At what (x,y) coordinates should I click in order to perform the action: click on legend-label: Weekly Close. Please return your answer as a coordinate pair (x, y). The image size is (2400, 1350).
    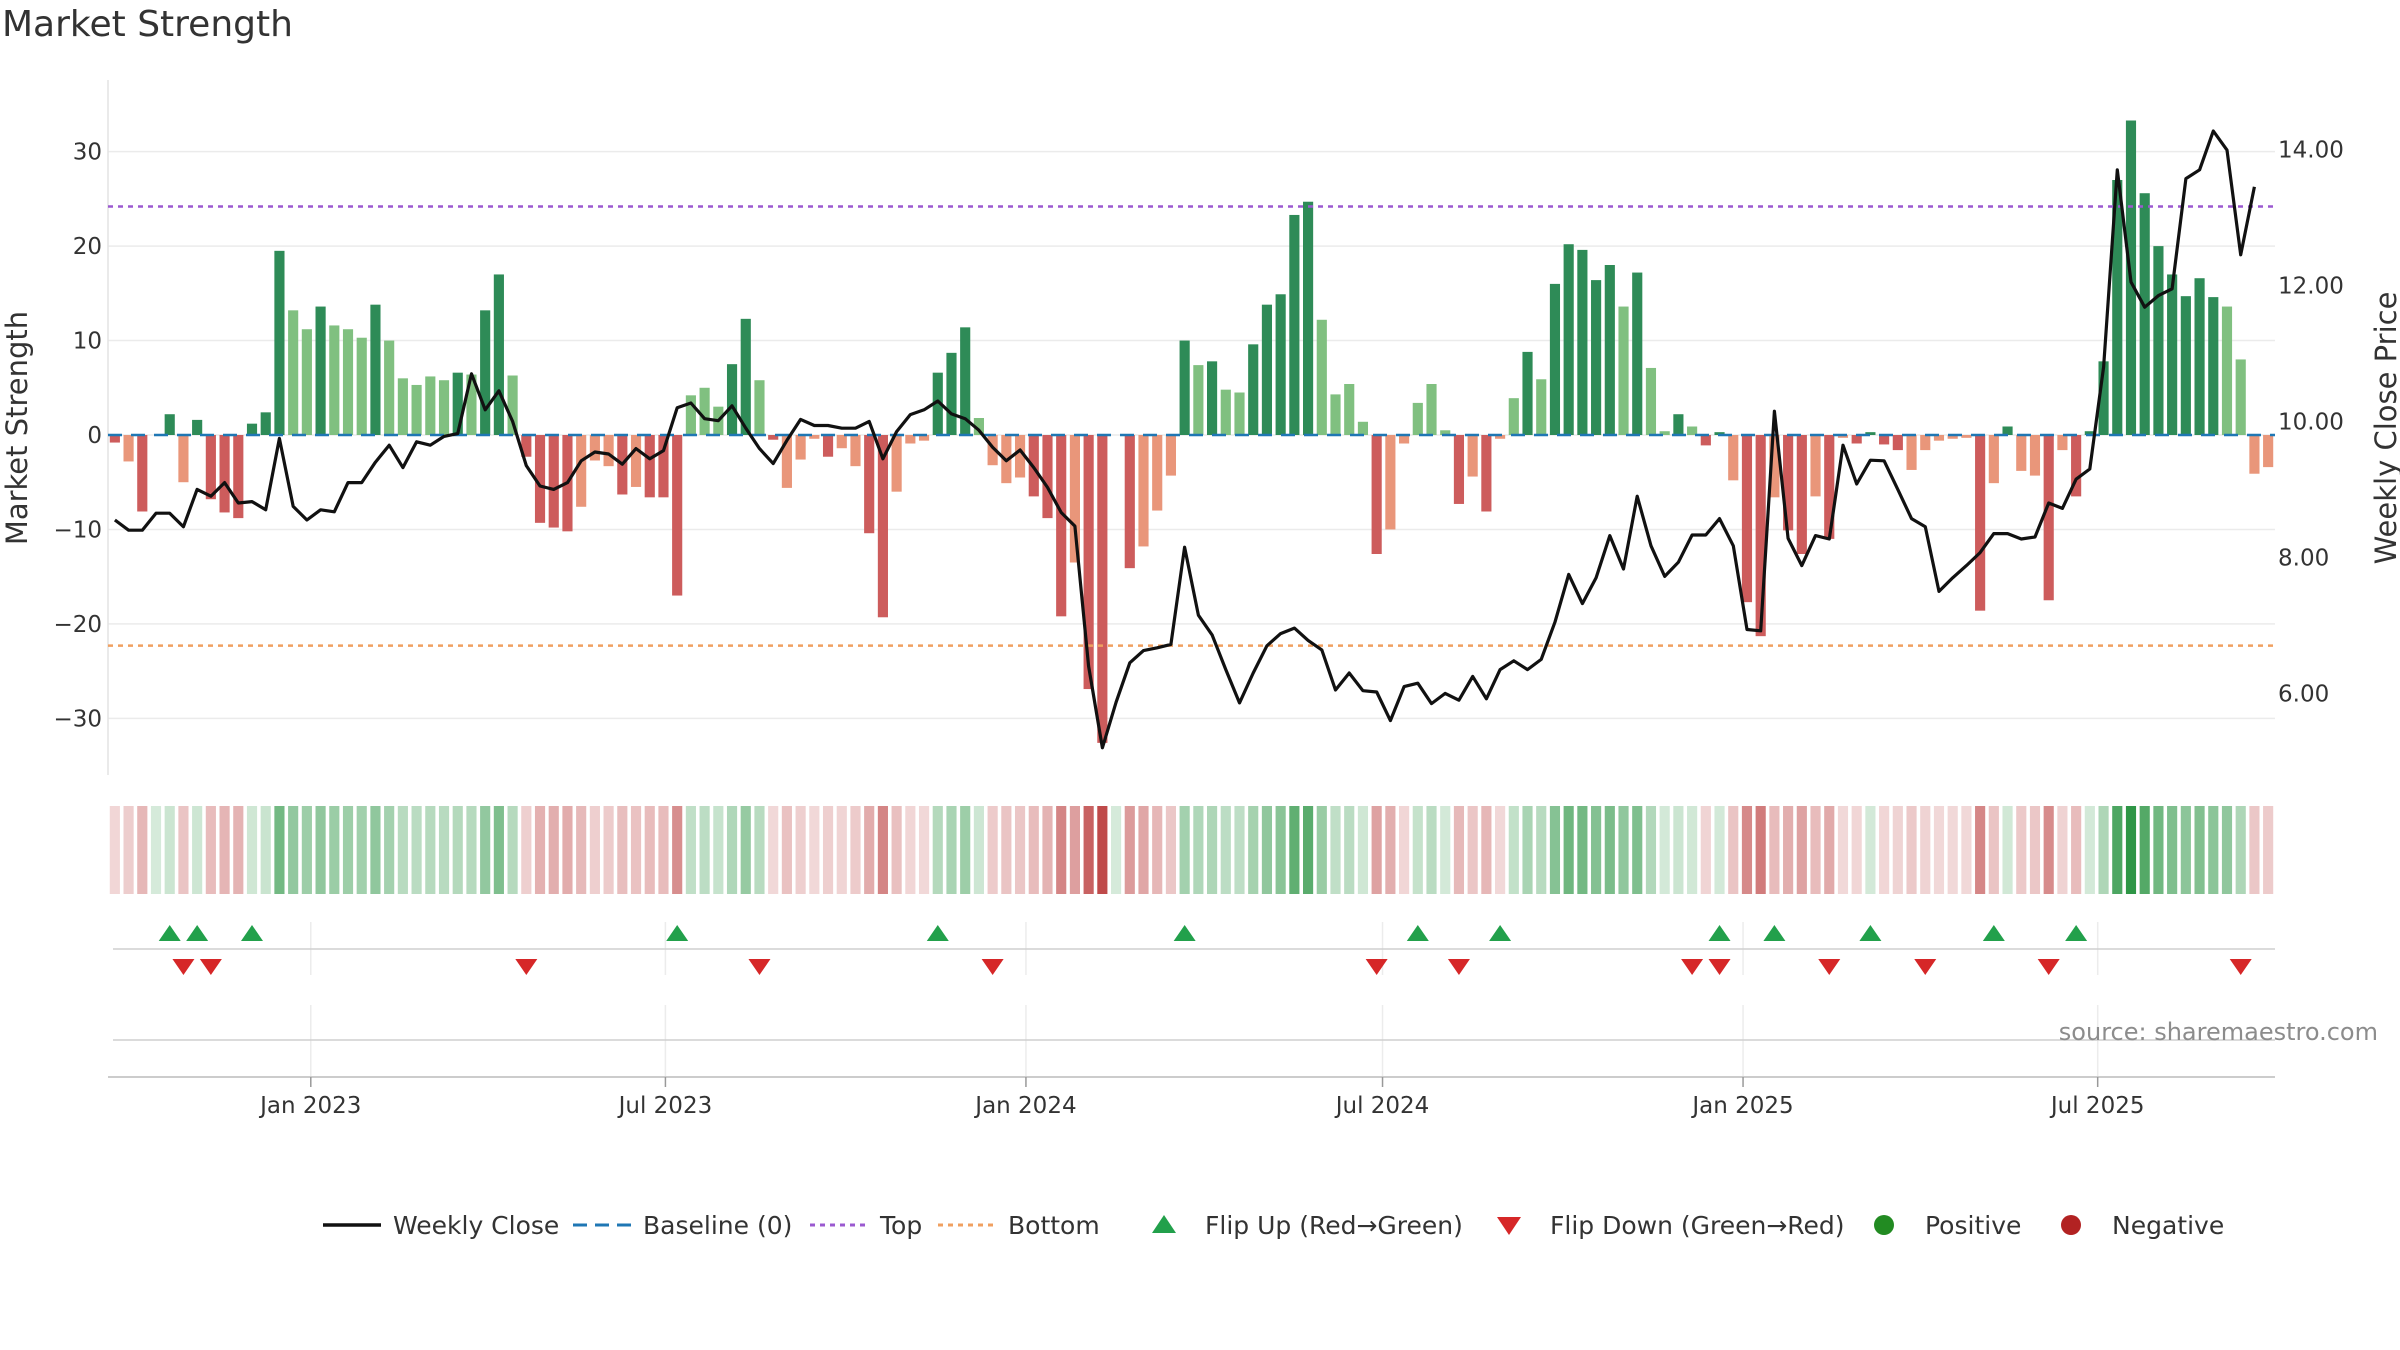
    Looking at the image, I should click on (476, 1225).